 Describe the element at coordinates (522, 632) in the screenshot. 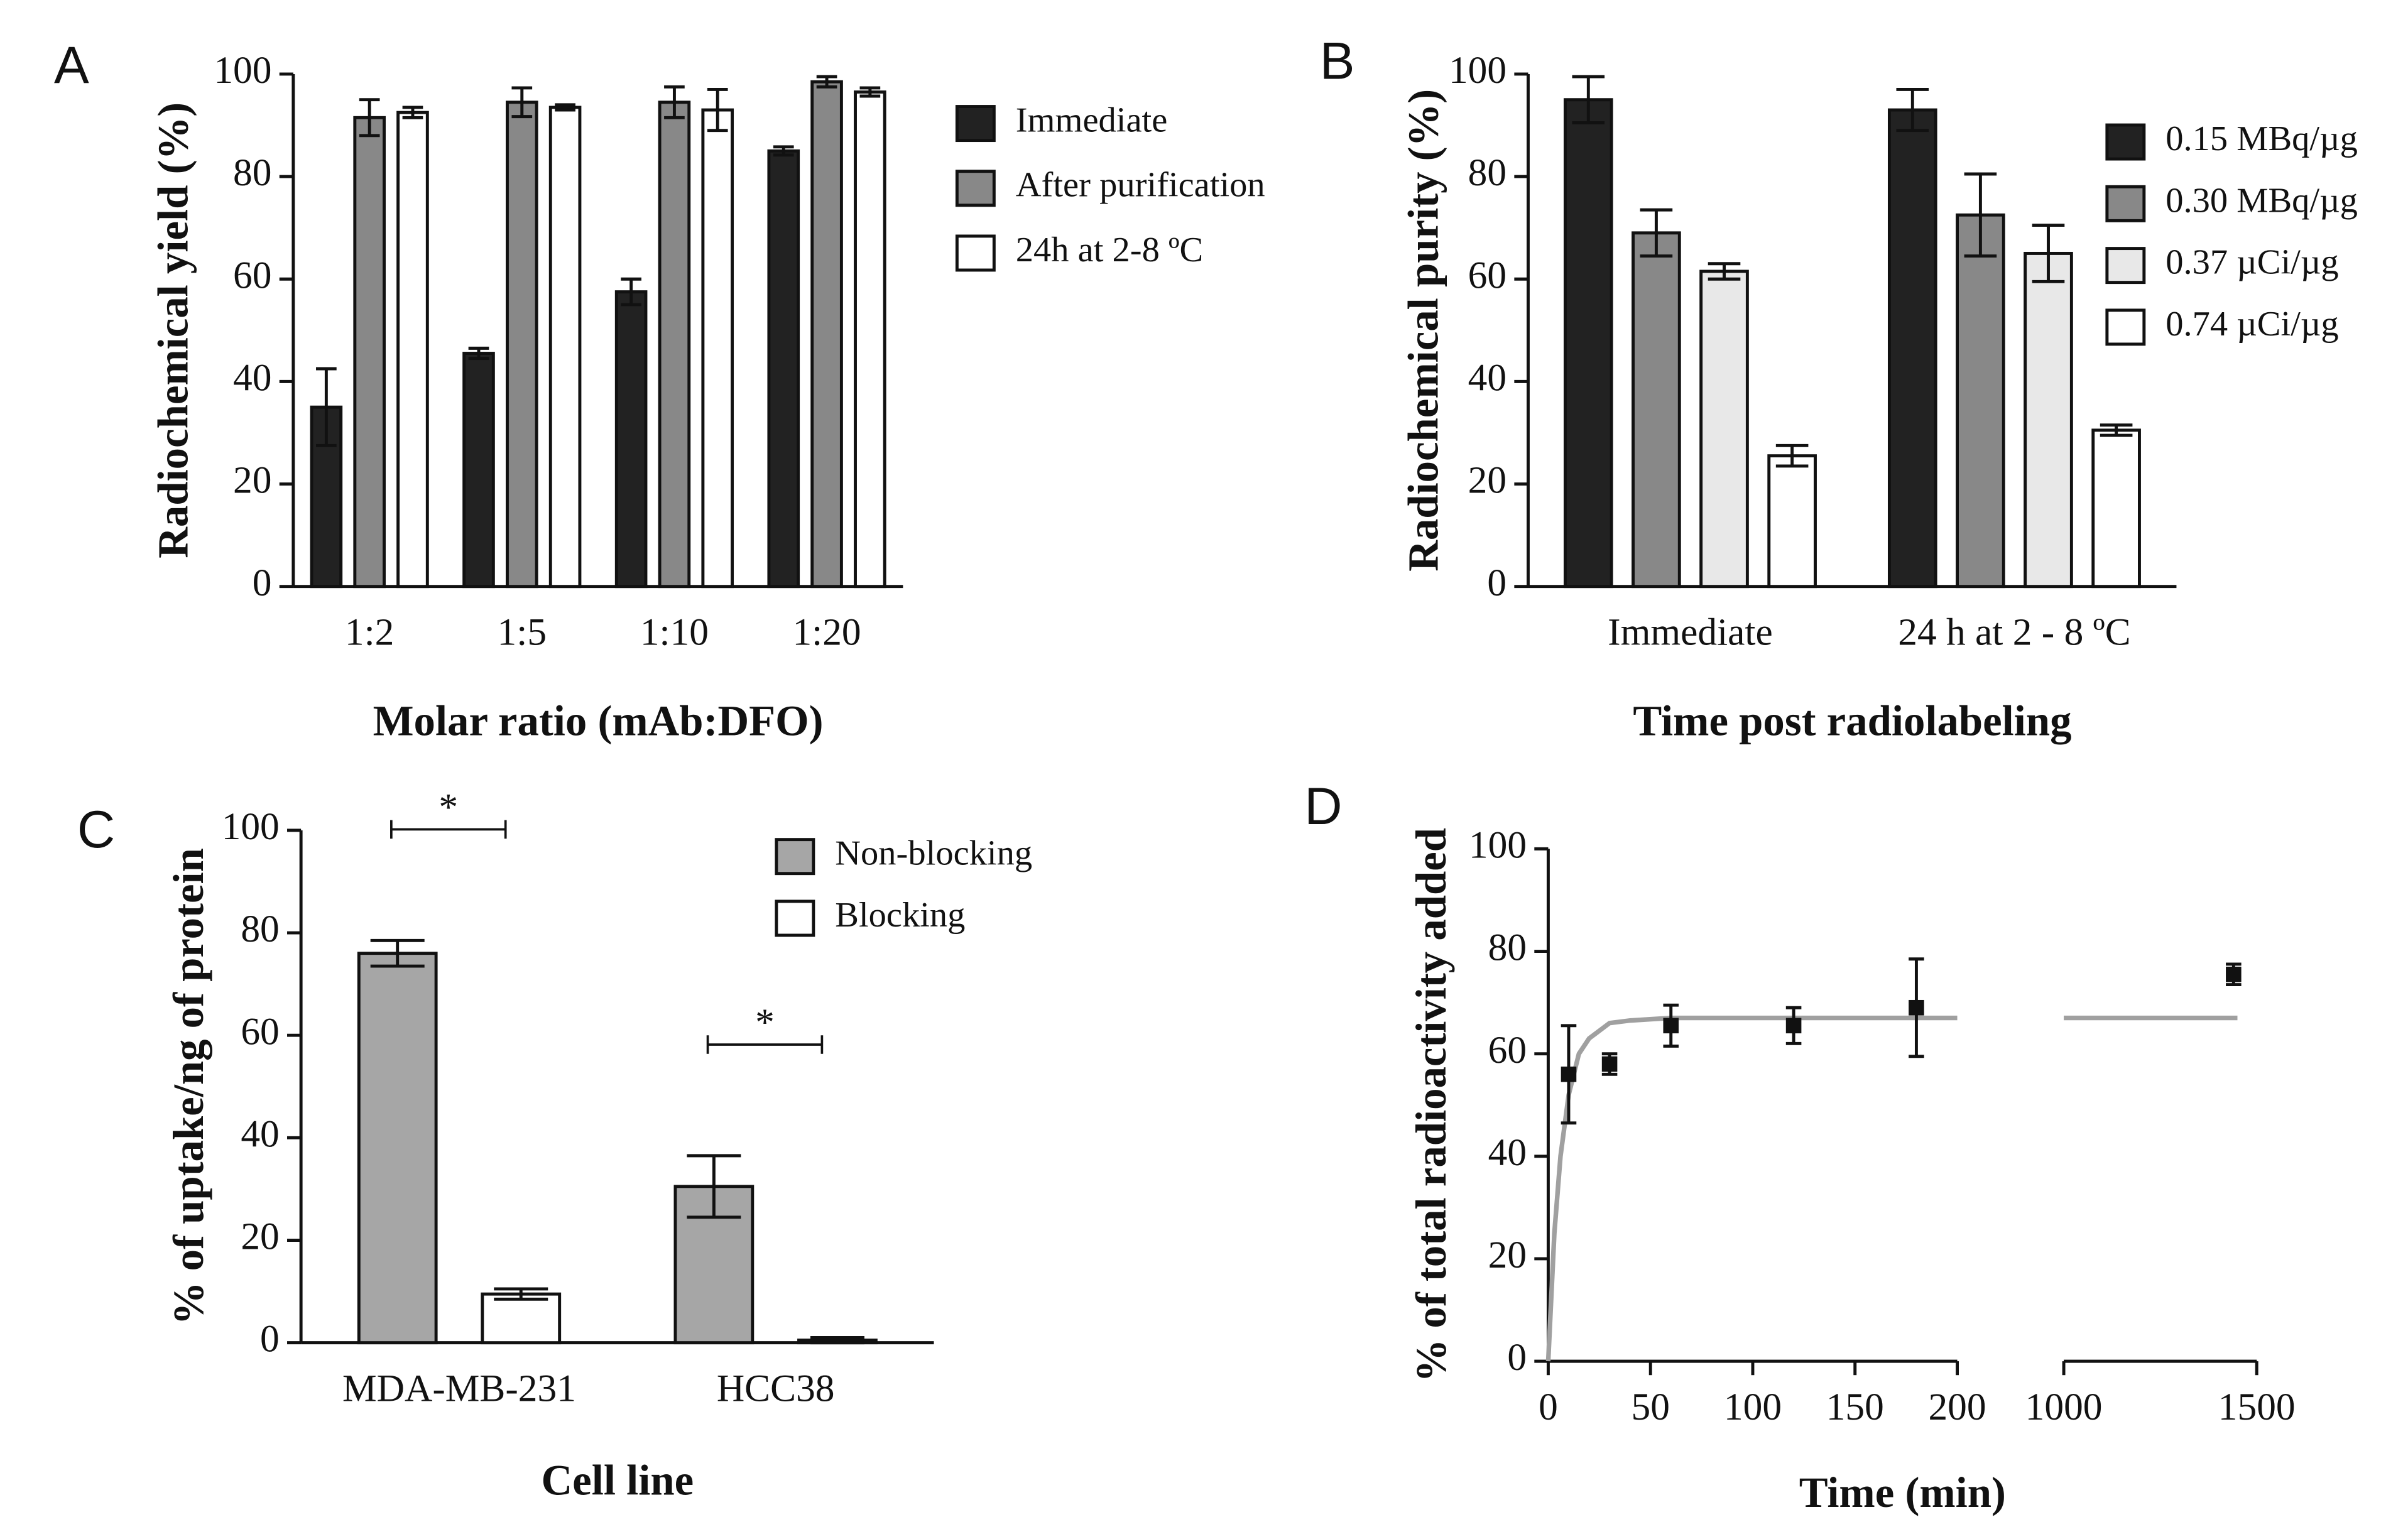

I see `x-tick-label: 1:5` at that location.